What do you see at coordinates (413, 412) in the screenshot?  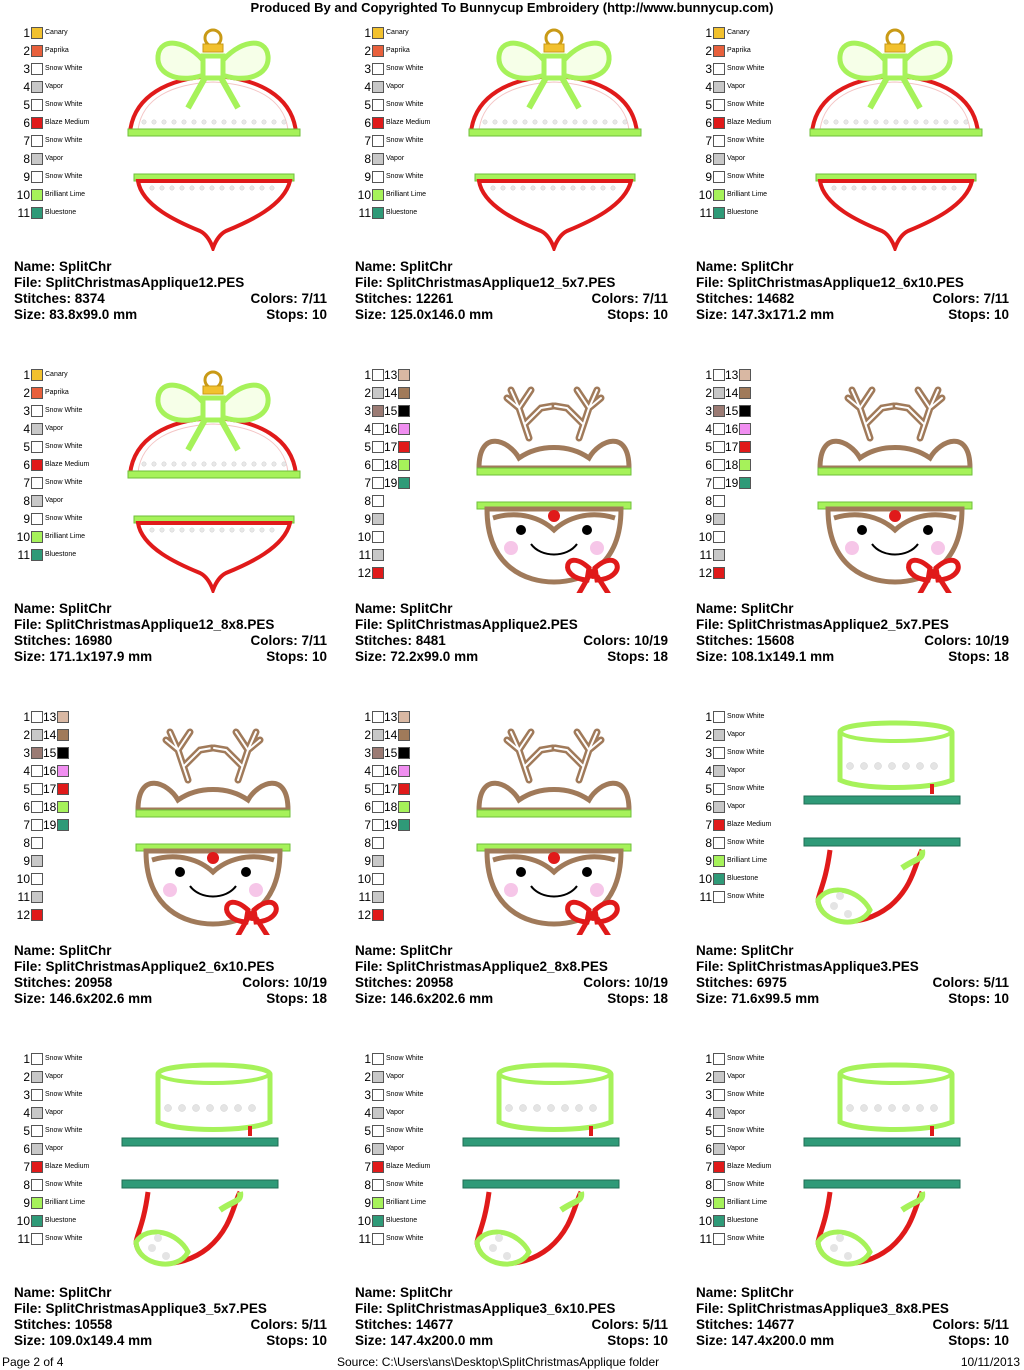 I see `color-swatch-row: 3 15` at bounding box center [413, 412].